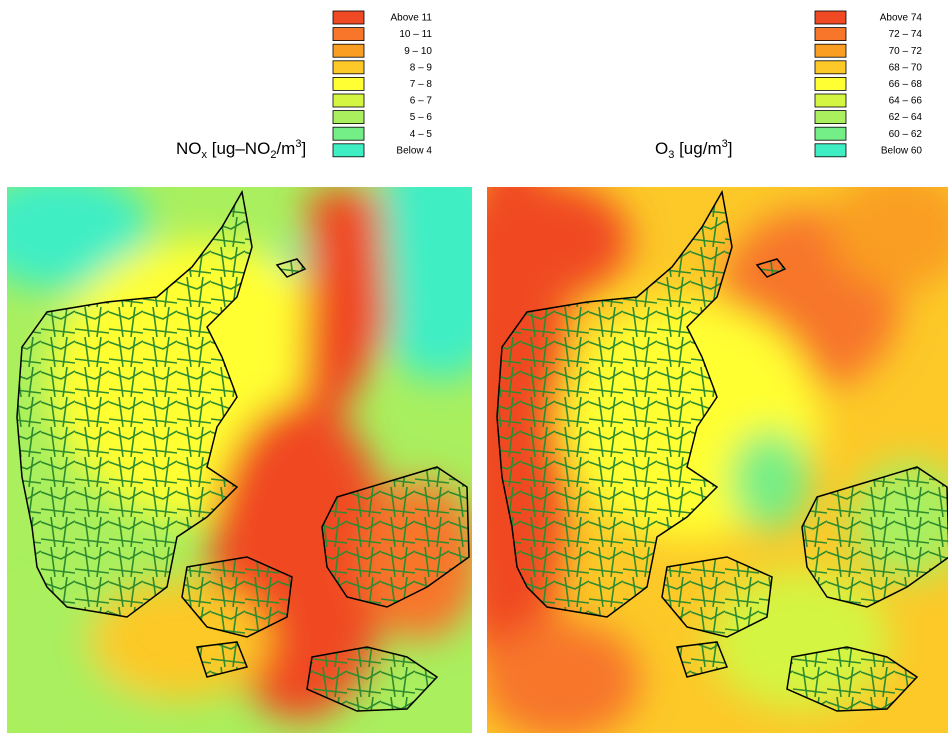 This screenshot has width=948, height=733. What do you see at coordinates (906, 84) in the screenshot?
I see `legend-label: 66 – 68` at bounding box center [906, 84].